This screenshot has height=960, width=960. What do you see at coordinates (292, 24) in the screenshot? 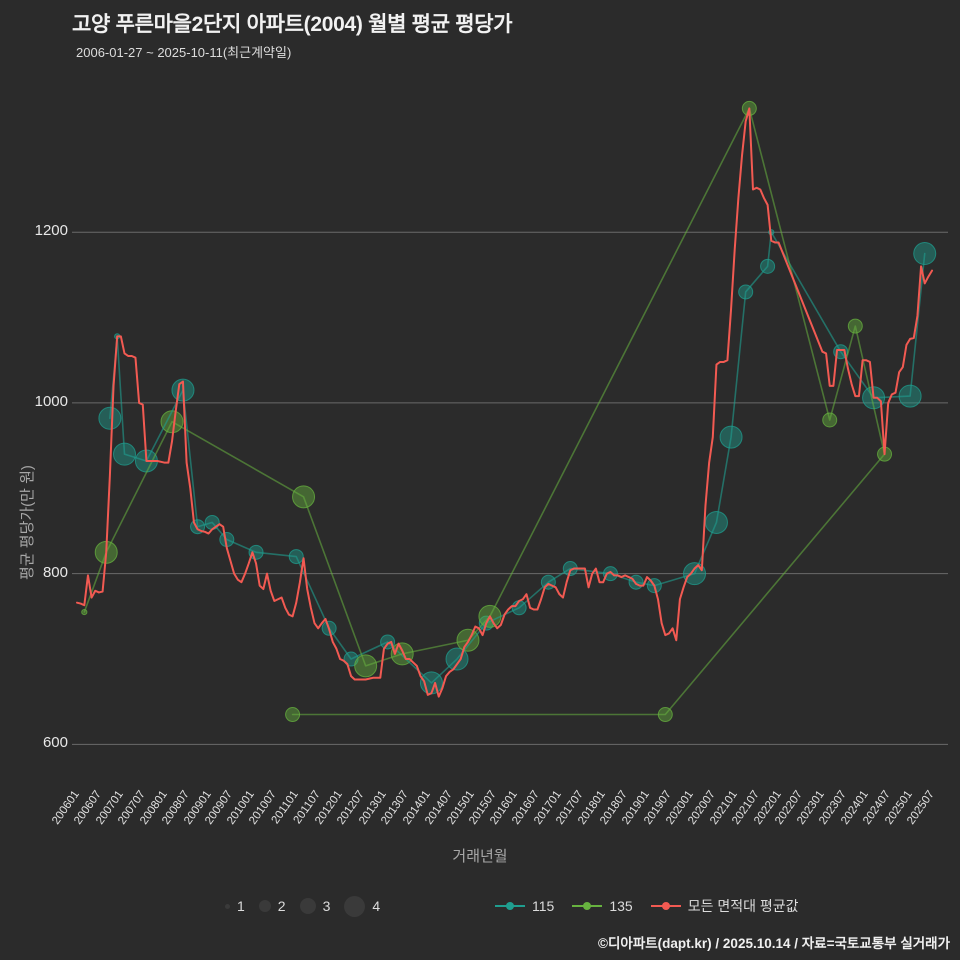
I see `page-title: 고양 푸른마을2단지 아파트(2004) 월별 평균 평당가` at bounding box center [292, 24].